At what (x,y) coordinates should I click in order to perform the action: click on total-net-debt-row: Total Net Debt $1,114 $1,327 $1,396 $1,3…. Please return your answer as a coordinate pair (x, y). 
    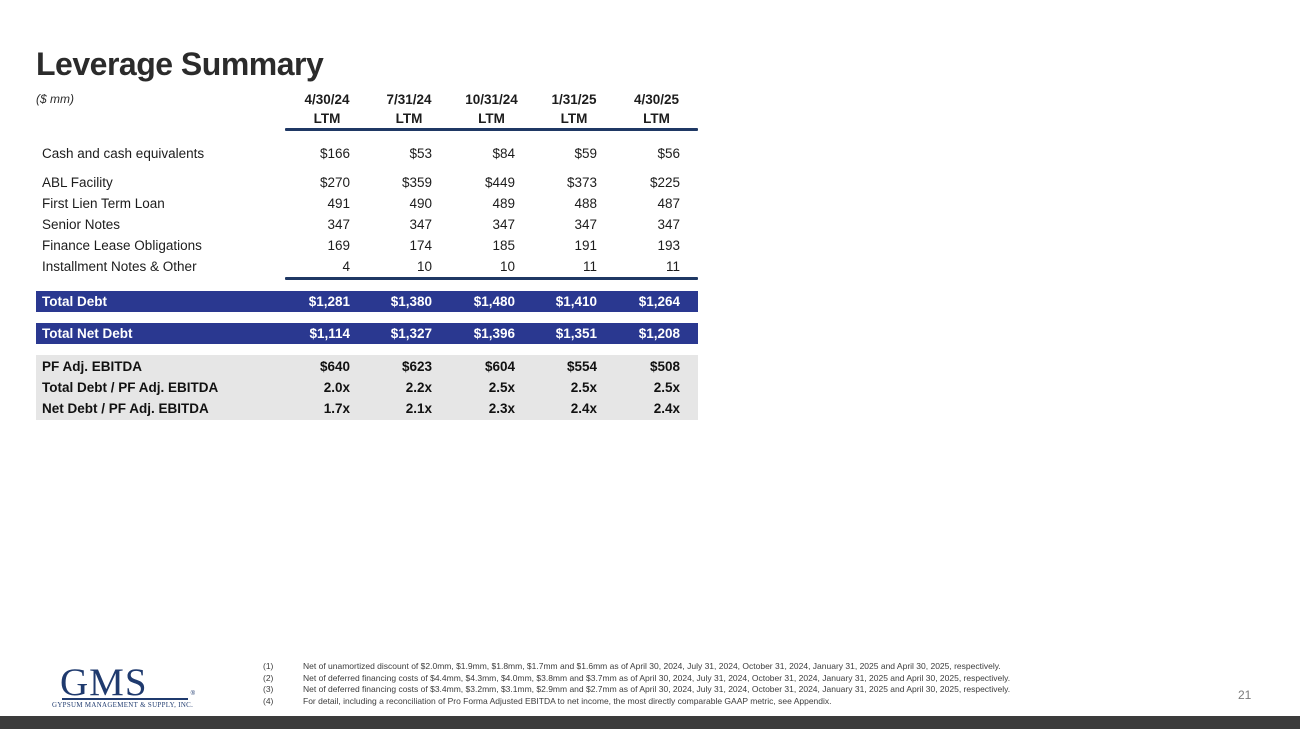
    Looking at the image, I should click on (367, 333).